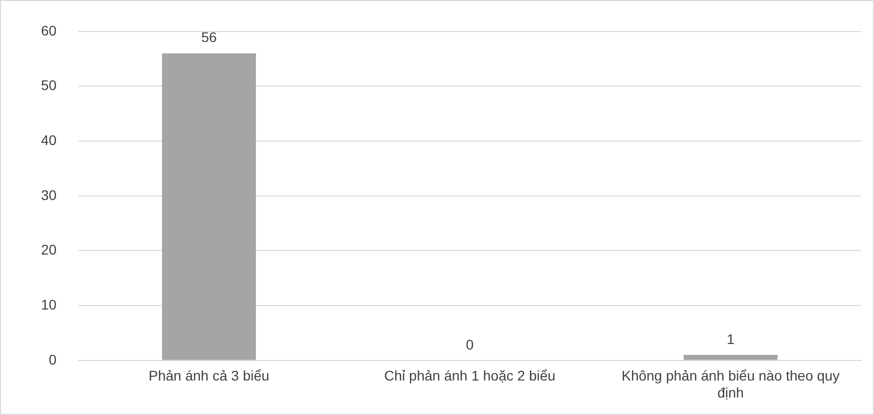 This screenshot has width=874, height=415. What do you see at coordinates (48, 194) in the screenshot?
I see `y-tick-label: 30` at bounding box center [48, 194].